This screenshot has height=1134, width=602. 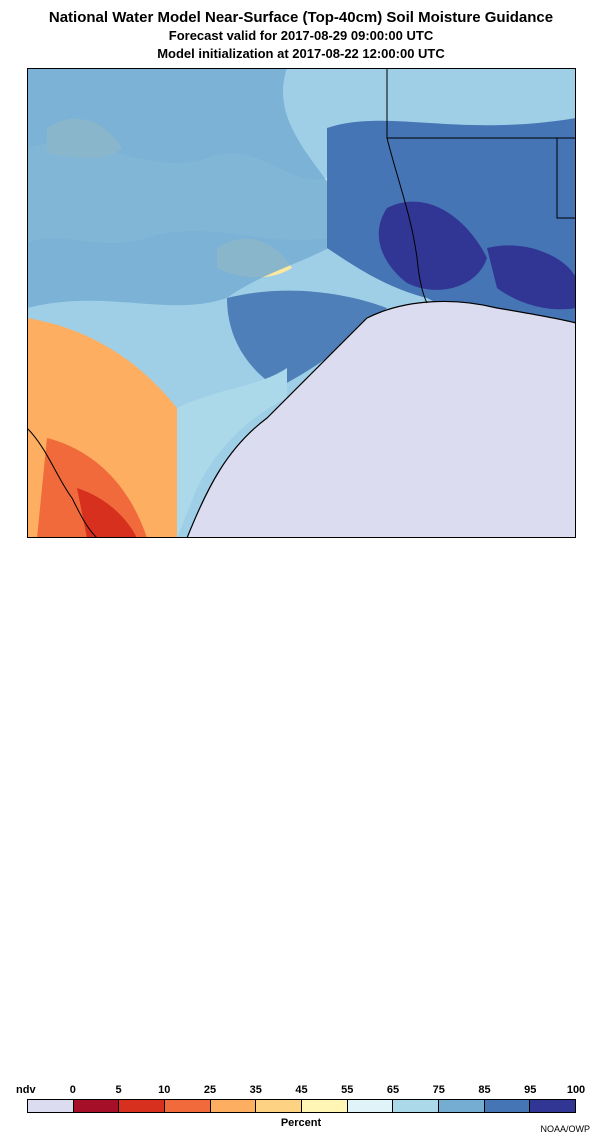 I want to click on legend-ndv-label: ndv, so click(x=26, y=1090).